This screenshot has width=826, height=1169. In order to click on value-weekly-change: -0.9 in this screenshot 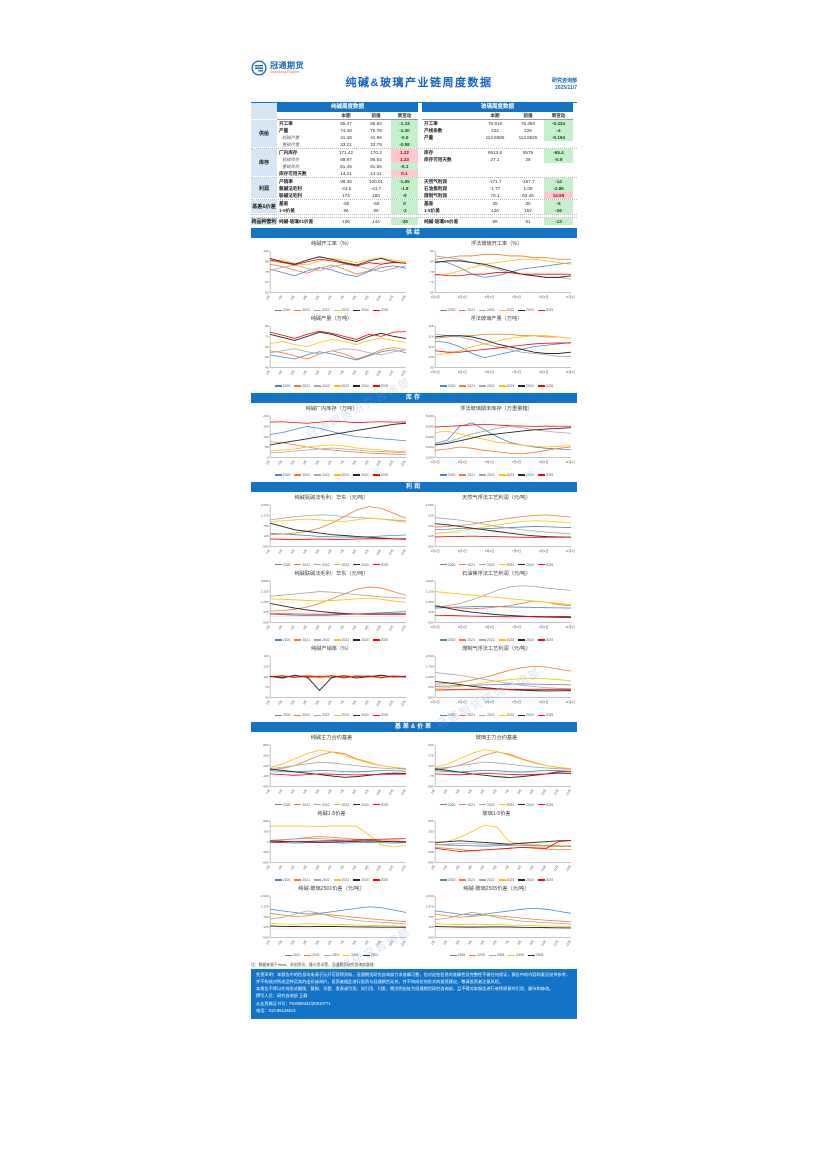, I will do `click(558, 159)`.